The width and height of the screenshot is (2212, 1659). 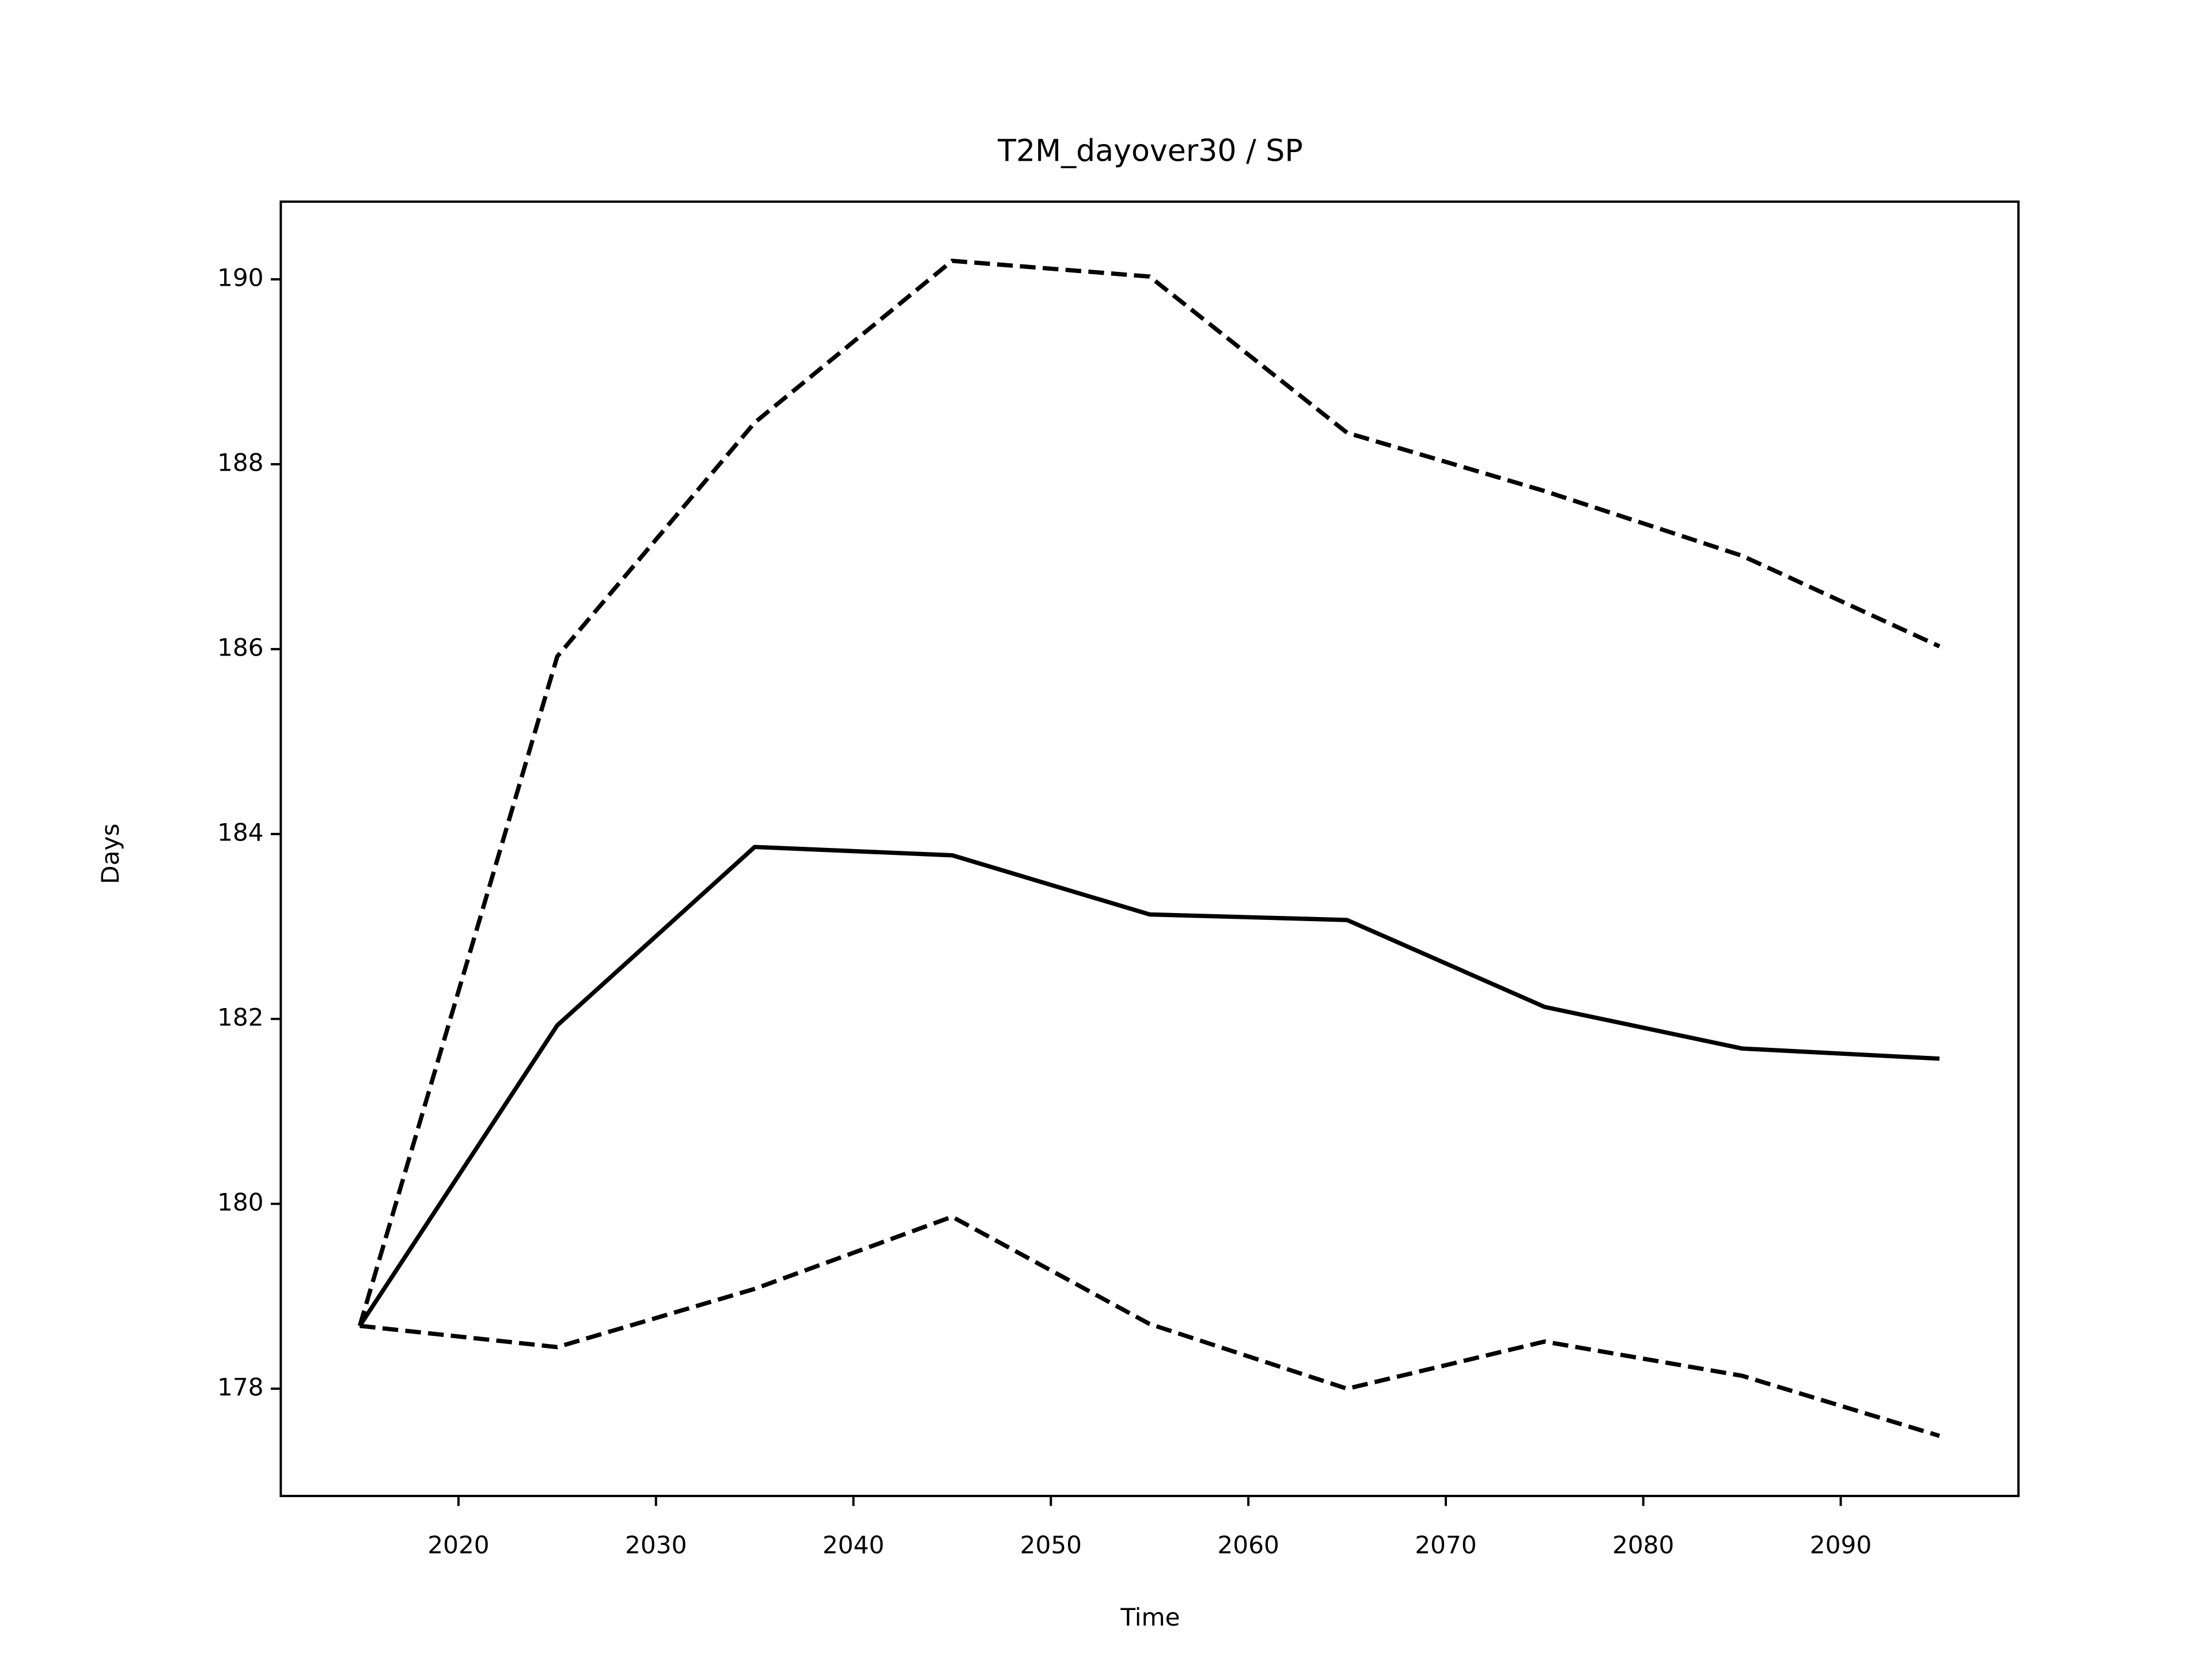 What do you see at coordinates (1841, 1545) in the screenshot?
I see `x-tick-label: 2090` at bounding box center [1841, 1545].